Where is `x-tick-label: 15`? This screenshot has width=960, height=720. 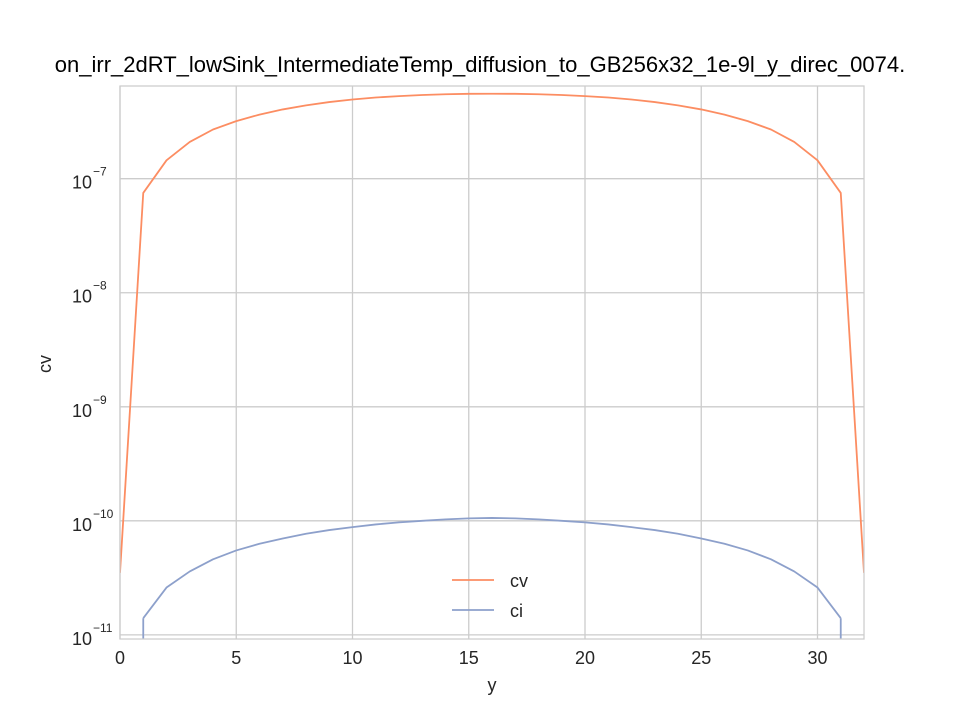 x-tick-label: 15 is located at coordinates (469, 658).